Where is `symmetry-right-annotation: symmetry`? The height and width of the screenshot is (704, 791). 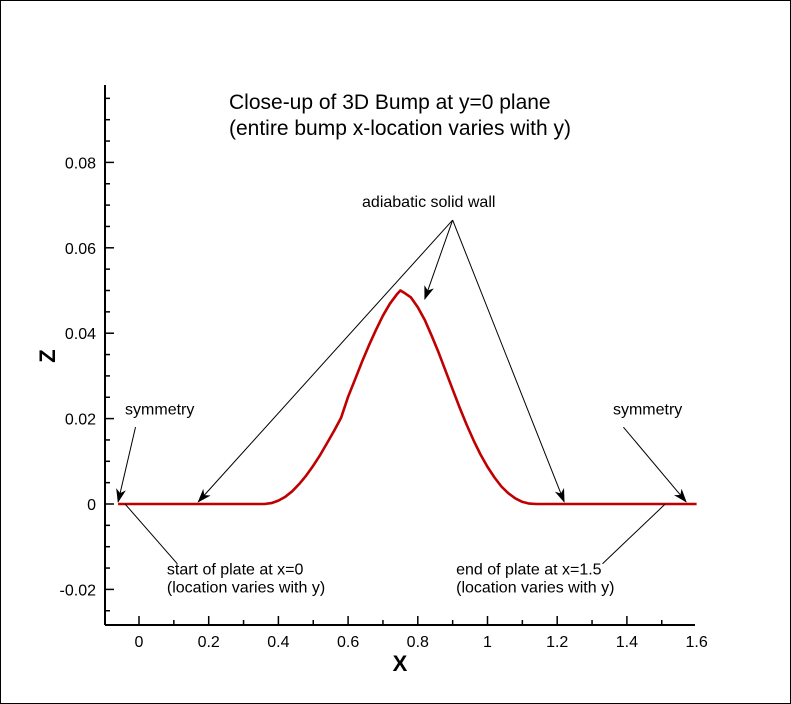
symmetry-right-annotation: symmetry is located at coordinates (650, 452).